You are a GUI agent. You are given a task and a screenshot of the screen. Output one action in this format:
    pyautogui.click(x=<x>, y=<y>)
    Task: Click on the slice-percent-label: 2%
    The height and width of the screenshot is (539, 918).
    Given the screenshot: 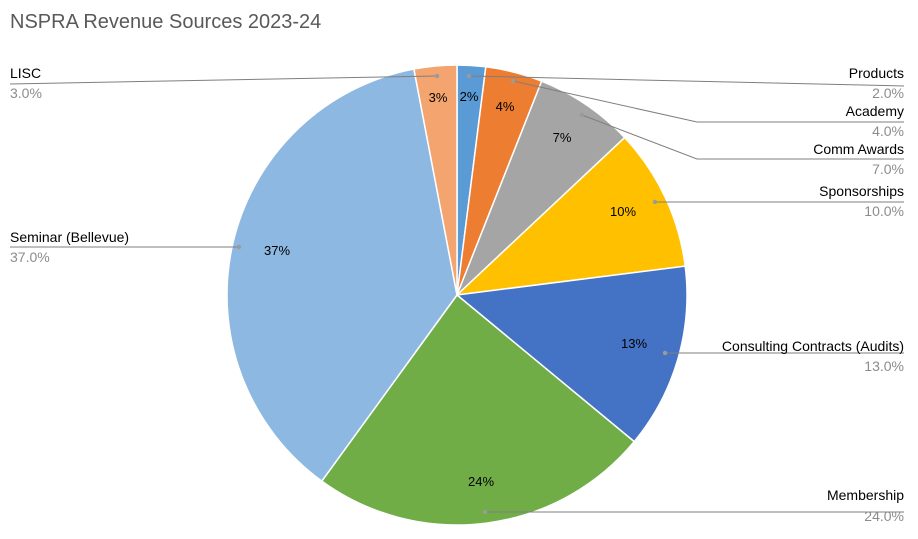 What is the action you would take?
    pyautogui.click(x=469, y=96)
    